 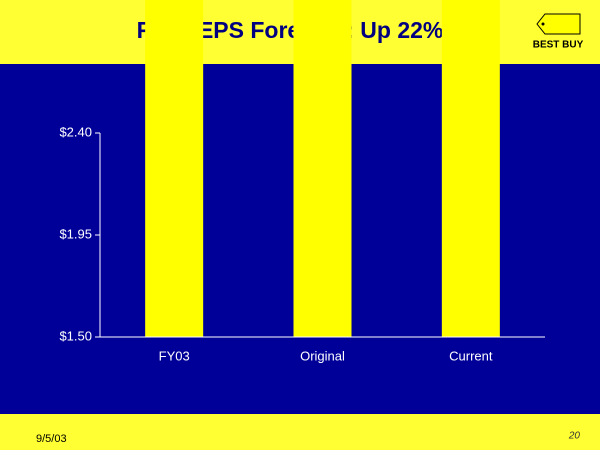 I want to click on slide-date: 9/5/03, so click(x=51, y=439).